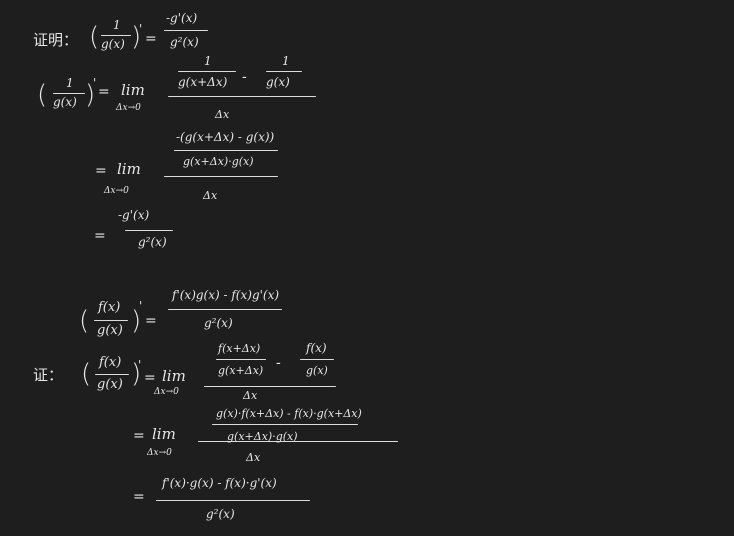  Describe the element at coordinates (56, 40) in the screenshot. I see `proof-label: 证明：` at that location.